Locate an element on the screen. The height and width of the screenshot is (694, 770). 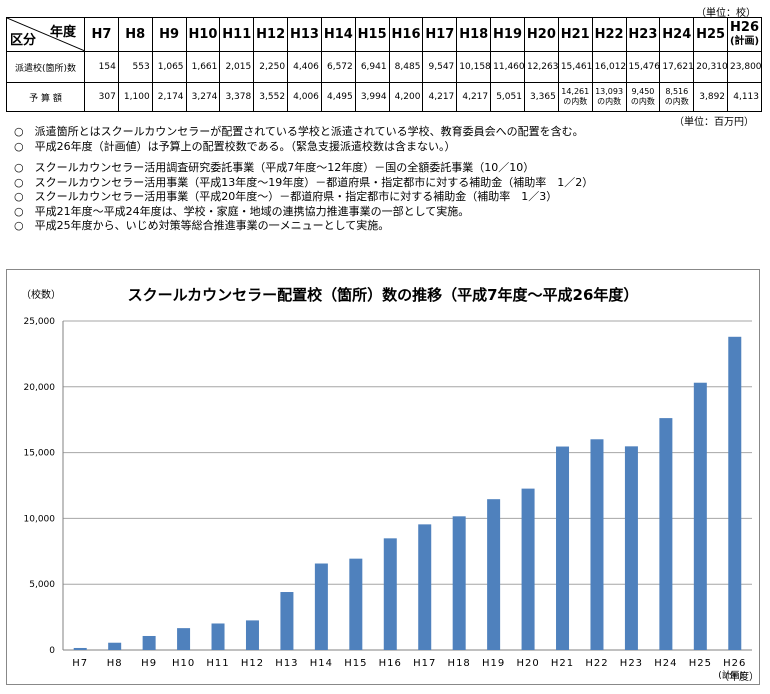
bar-H21 is located at coordinates (563, 548).